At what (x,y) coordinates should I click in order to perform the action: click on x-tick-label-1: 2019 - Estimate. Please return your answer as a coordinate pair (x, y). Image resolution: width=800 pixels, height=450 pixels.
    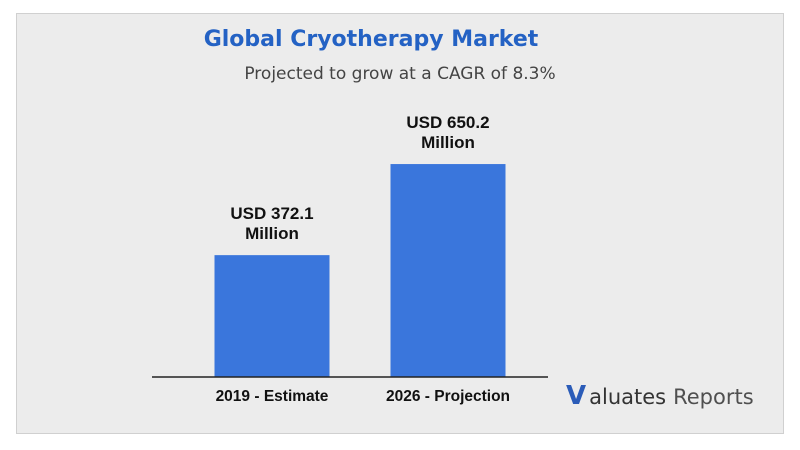
    Looking at the image, I should click on (272, 396).